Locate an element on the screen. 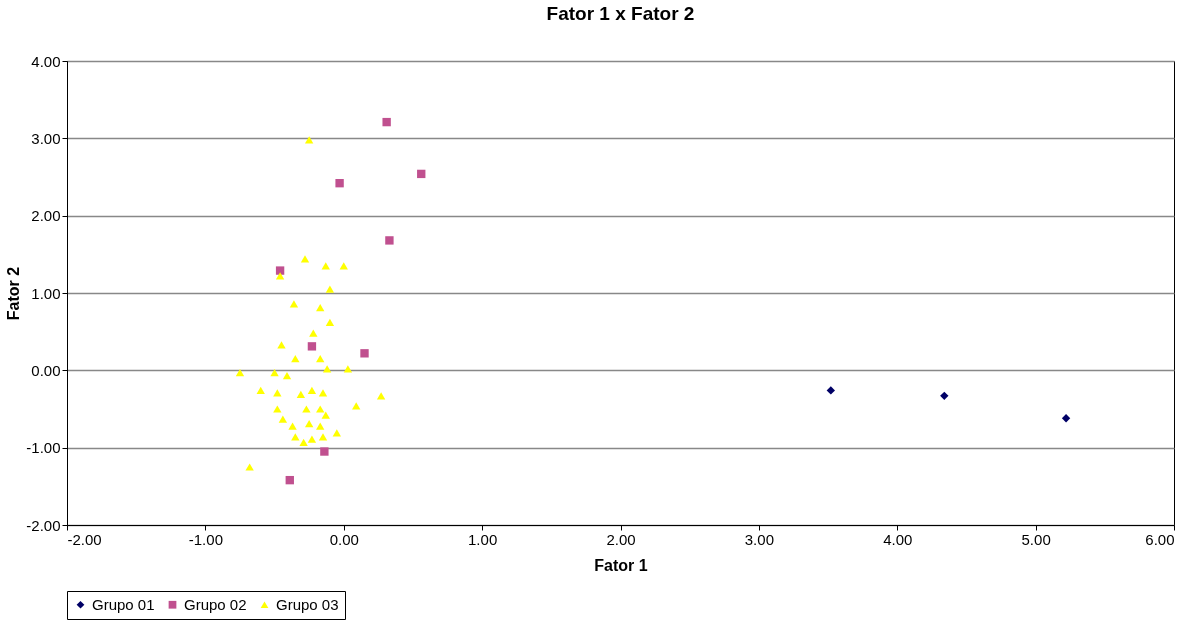 Image resolution: width=1198 pixels, height=641 pixels. y-tick-label: 4.00 is located at coordinates (46, 61).